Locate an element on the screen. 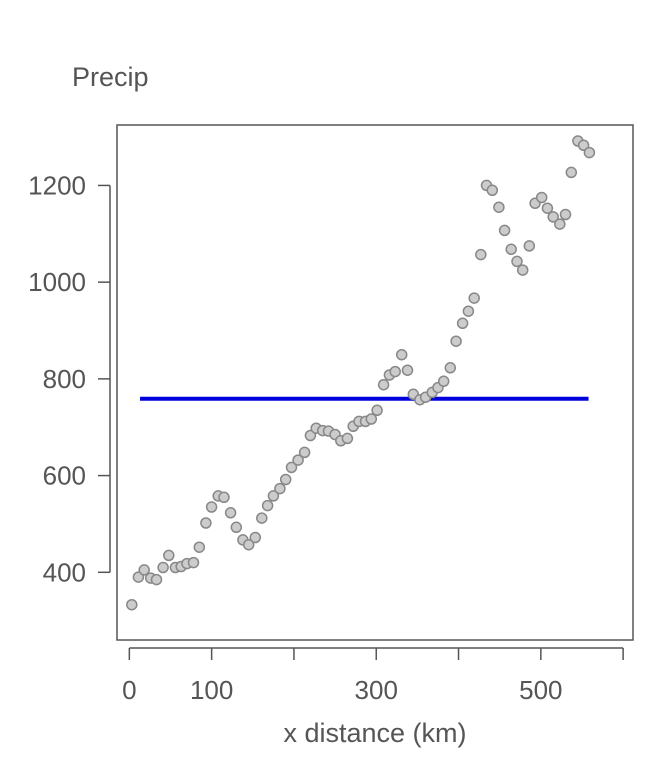 The image size is (672, 768). y-tick-label: 800 is located at coordinates (64, 379).